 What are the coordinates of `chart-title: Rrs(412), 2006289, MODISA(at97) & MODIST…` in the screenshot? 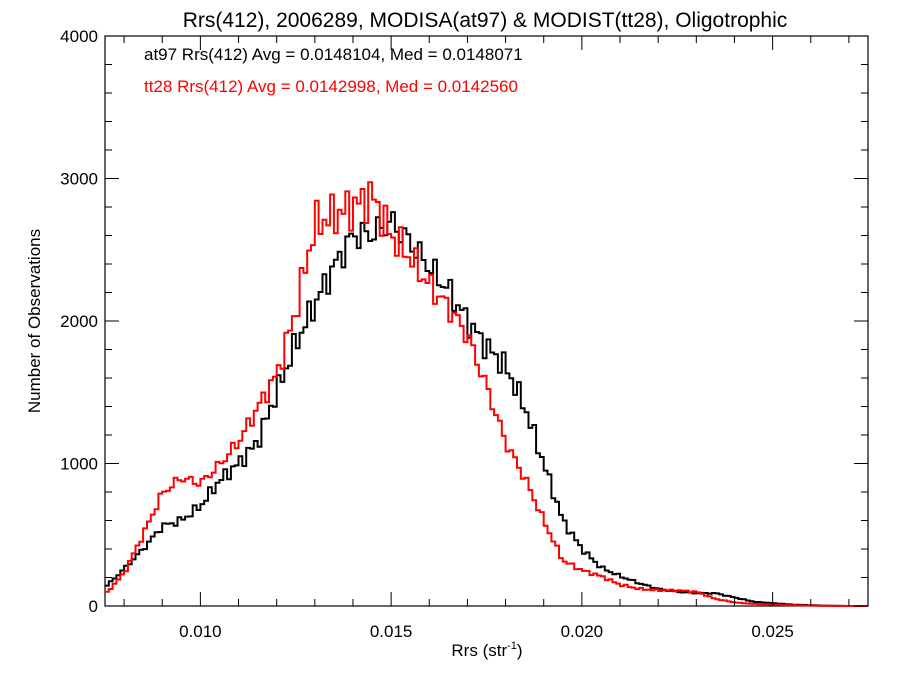 It's located at (485, 20).